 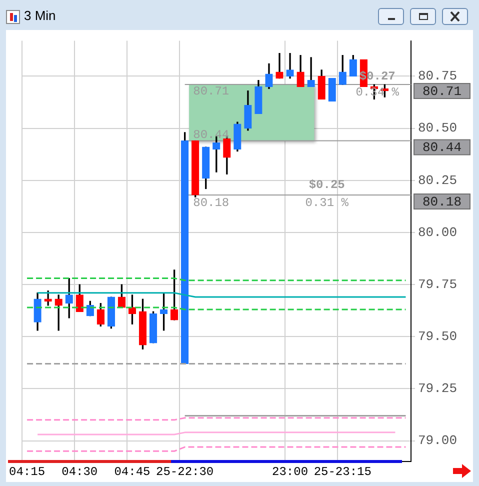 What do you see at coordinates (80, 471) in the screenshot?
I see `x-tick-label: 04:30` at bounding box center [80, 471].